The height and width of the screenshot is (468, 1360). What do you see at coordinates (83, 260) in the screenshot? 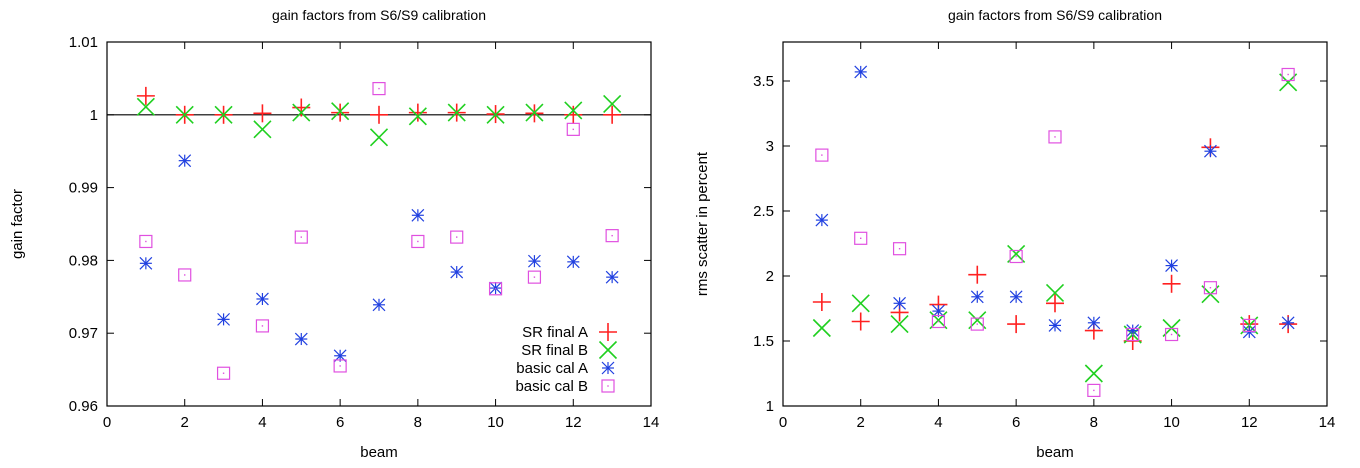
I see `y-tick-label: 0.98` at bounding box center [83, 260].